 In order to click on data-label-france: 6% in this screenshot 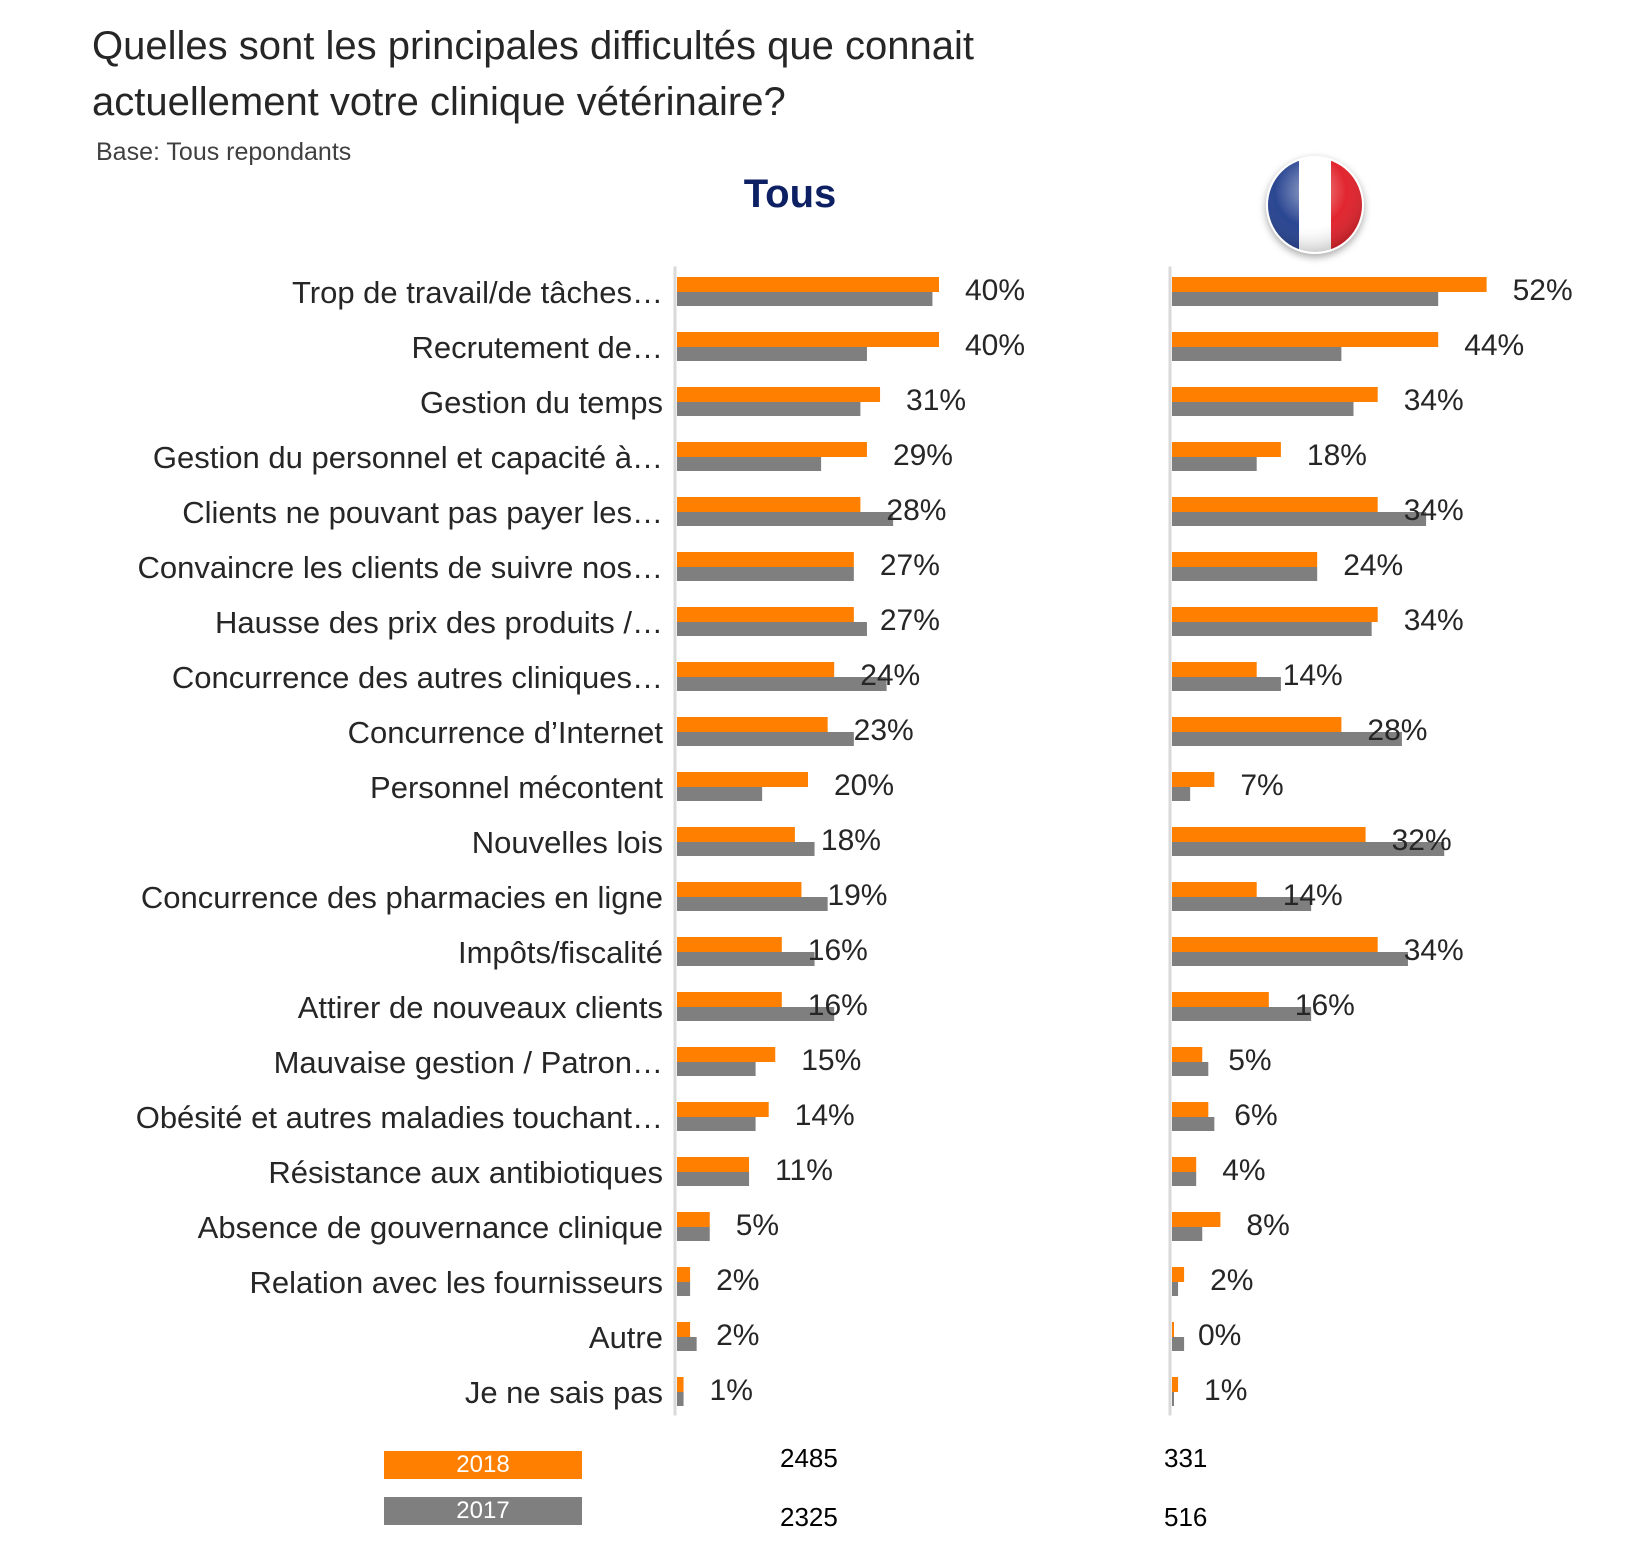, I will do `click(1255, 1115)`.